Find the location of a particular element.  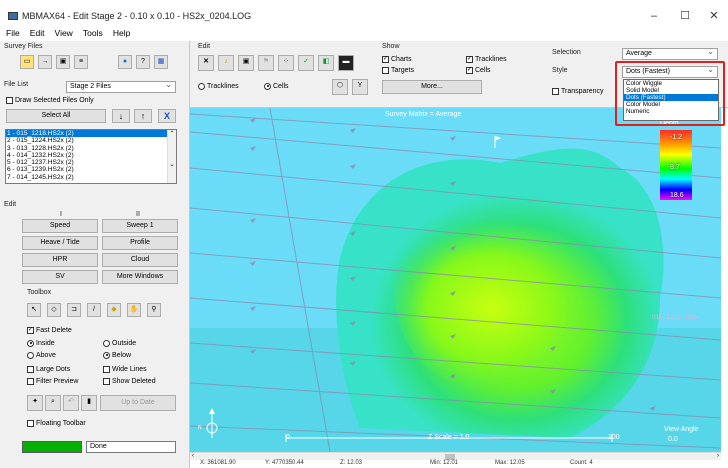

select-all-button: Select All is located at coordinates (56, 116).